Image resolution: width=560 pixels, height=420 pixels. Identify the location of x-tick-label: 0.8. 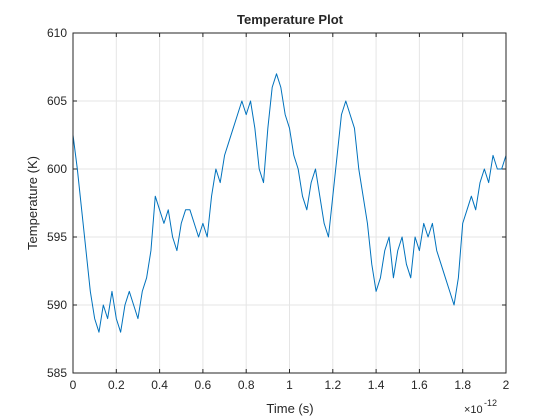
(246, 385).